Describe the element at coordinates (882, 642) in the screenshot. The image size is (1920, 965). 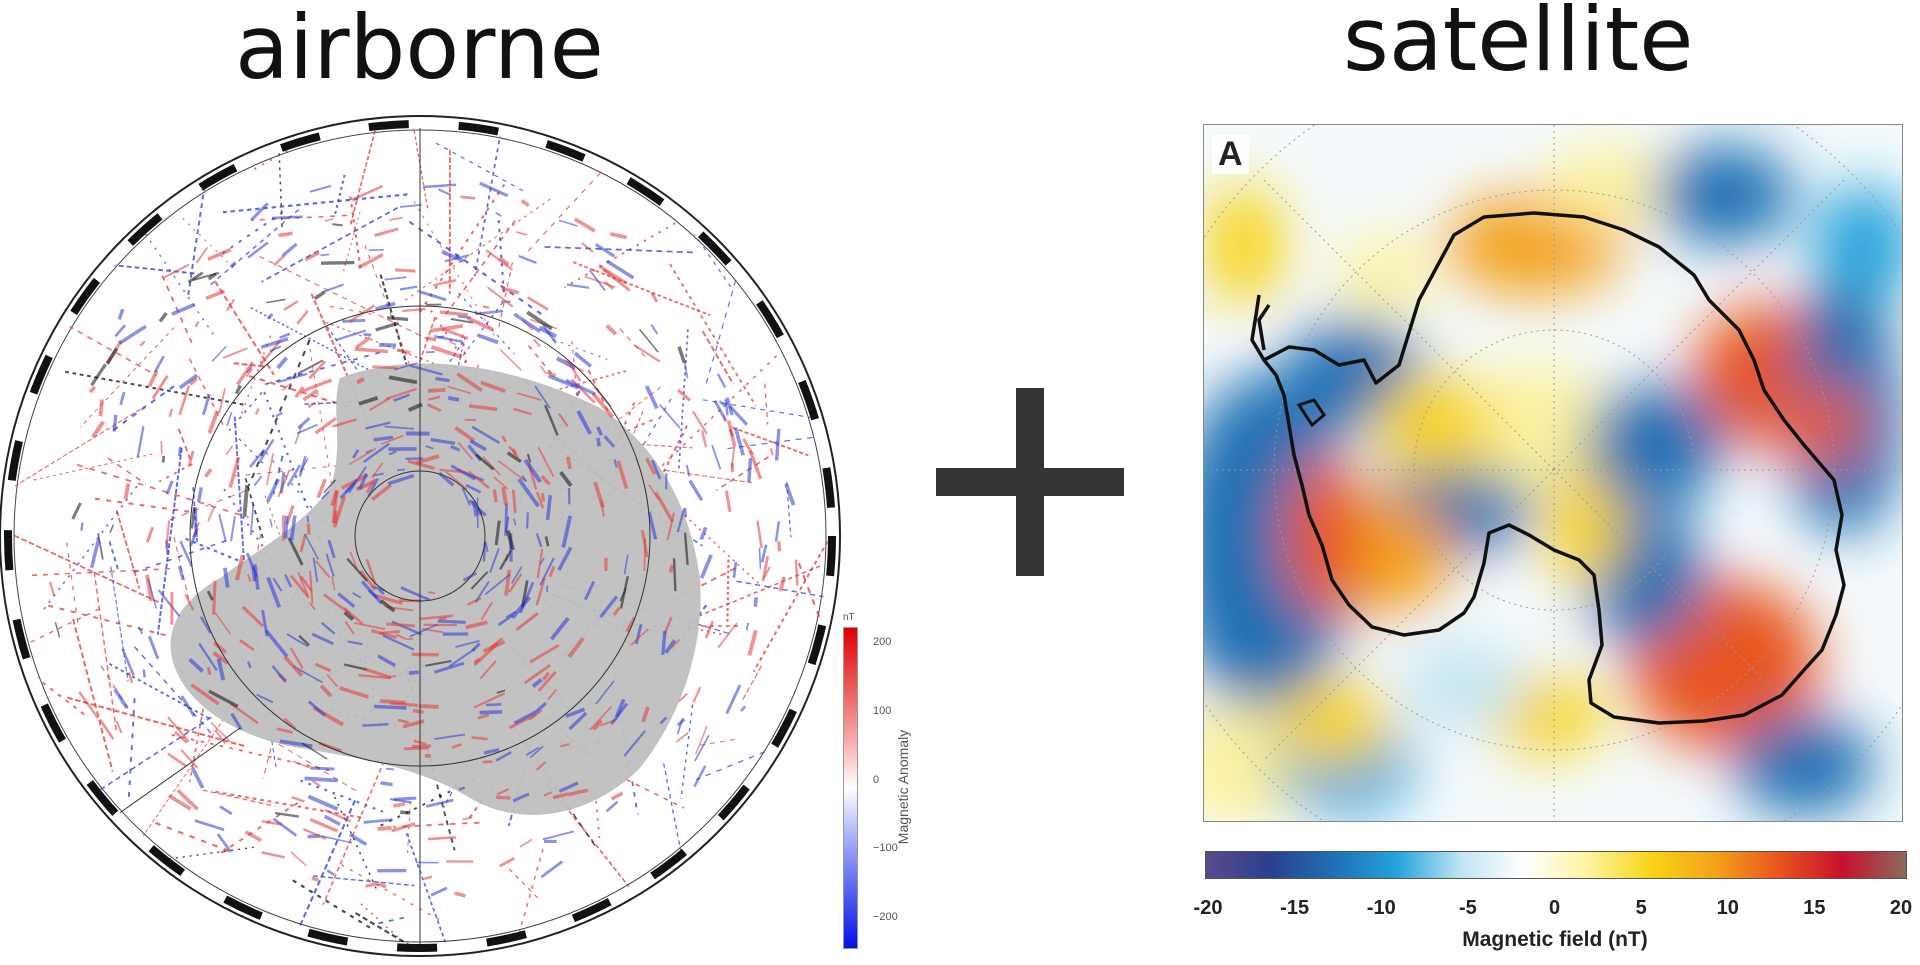
I see `colorbar-airborne-tick: 200` at that location.